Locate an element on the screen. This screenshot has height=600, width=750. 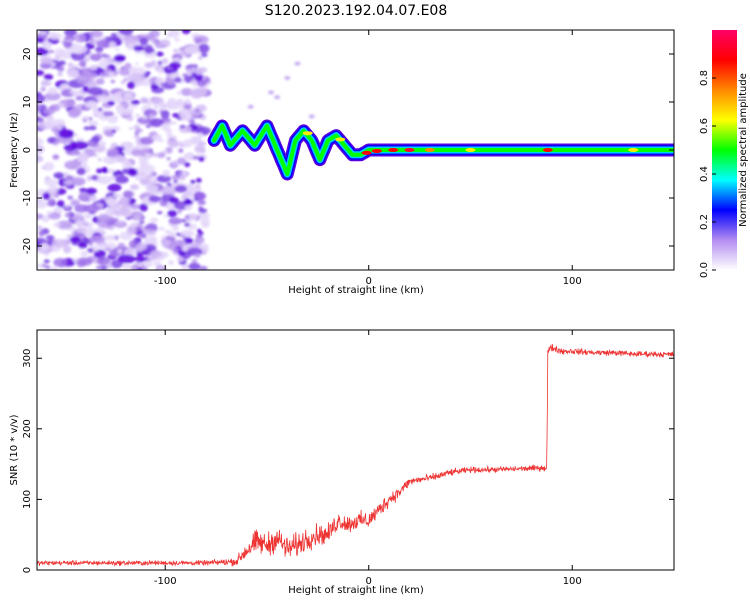
ridge-band is located at coordinates (443, 150).